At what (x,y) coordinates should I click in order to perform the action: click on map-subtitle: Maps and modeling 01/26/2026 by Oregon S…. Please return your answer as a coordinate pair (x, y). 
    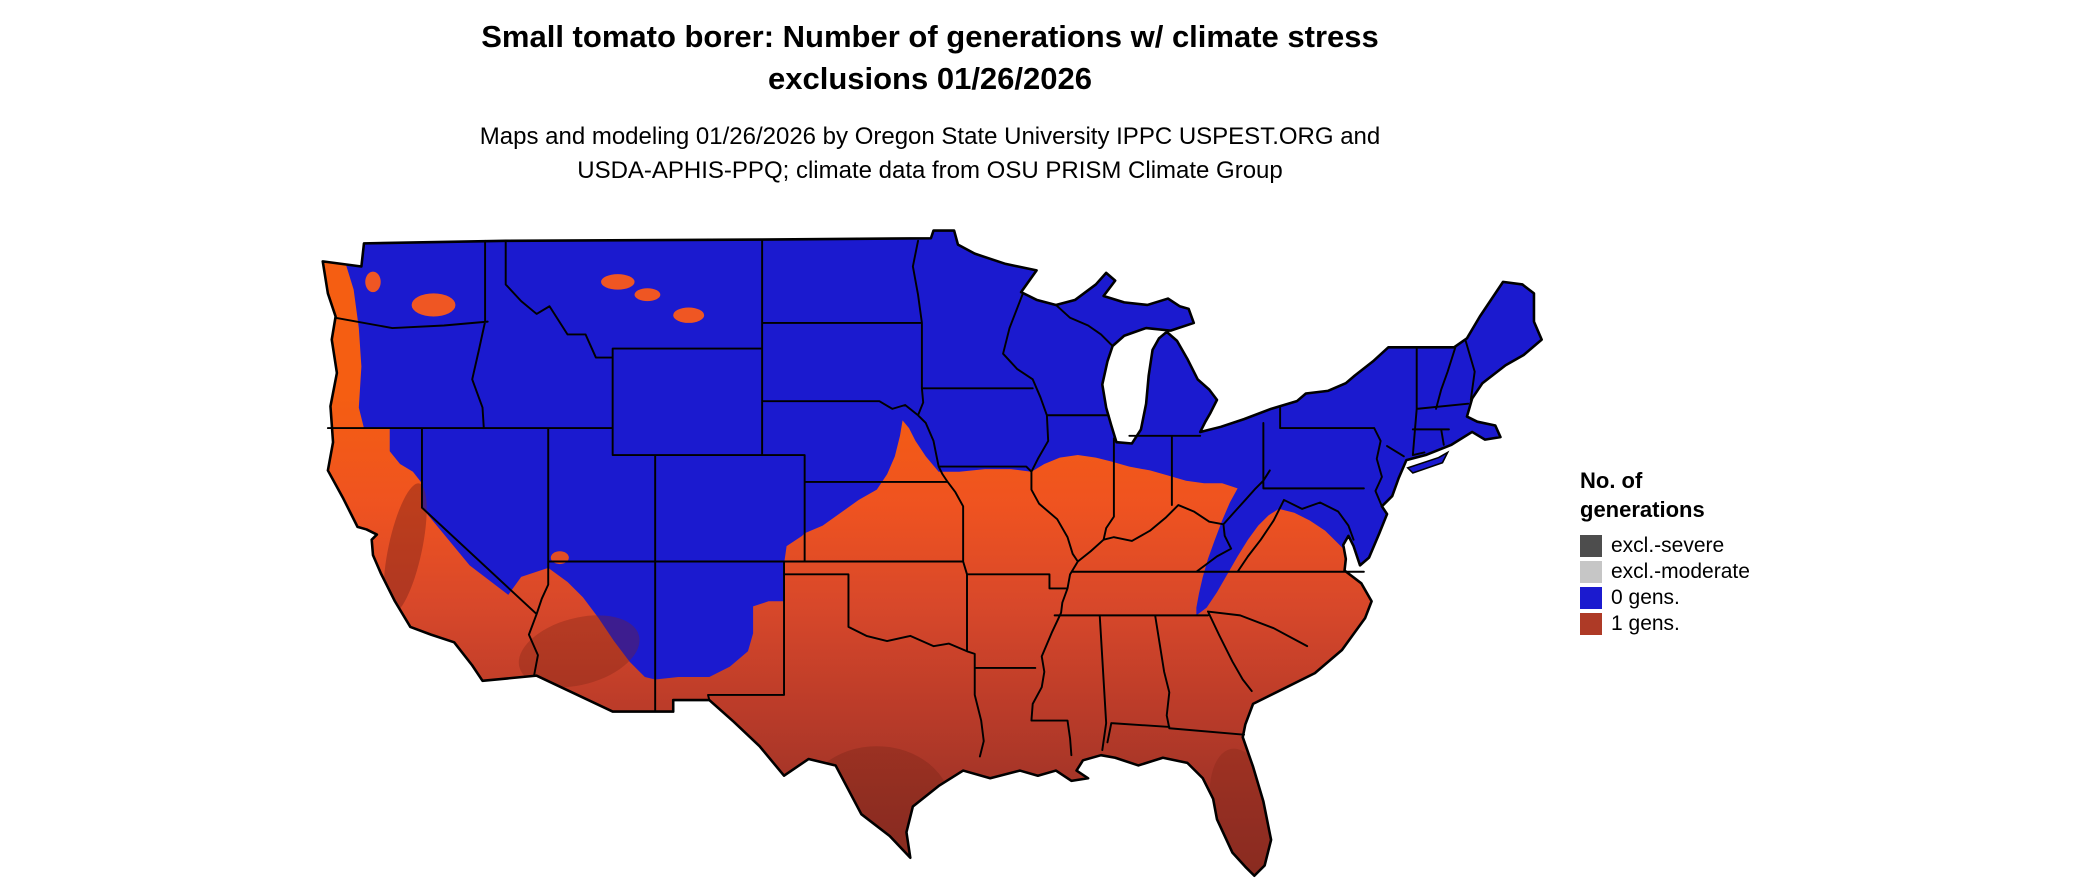
    Looking at the image, I should click on (930, 154).